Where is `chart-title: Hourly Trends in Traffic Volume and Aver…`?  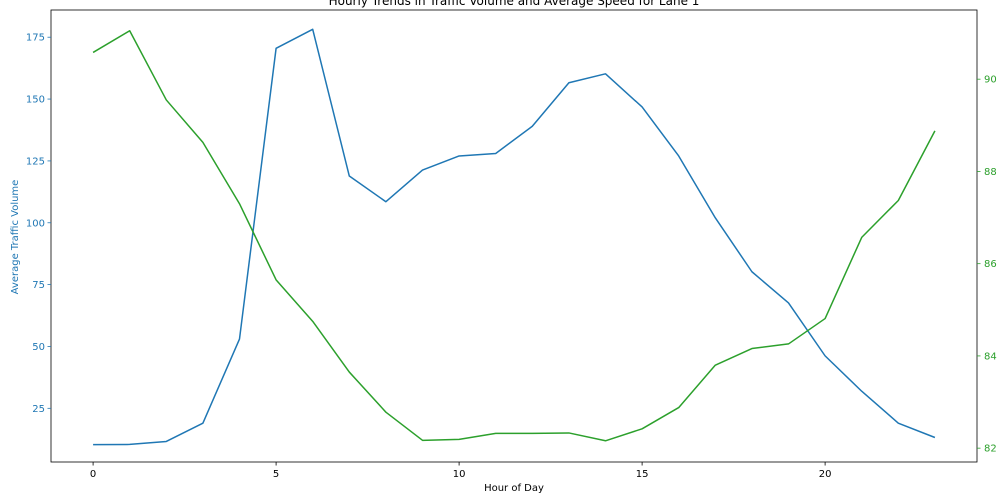 chart-title: Hourly Trends in Traffic Volume and Aver… is located at coordinates (514, 4).